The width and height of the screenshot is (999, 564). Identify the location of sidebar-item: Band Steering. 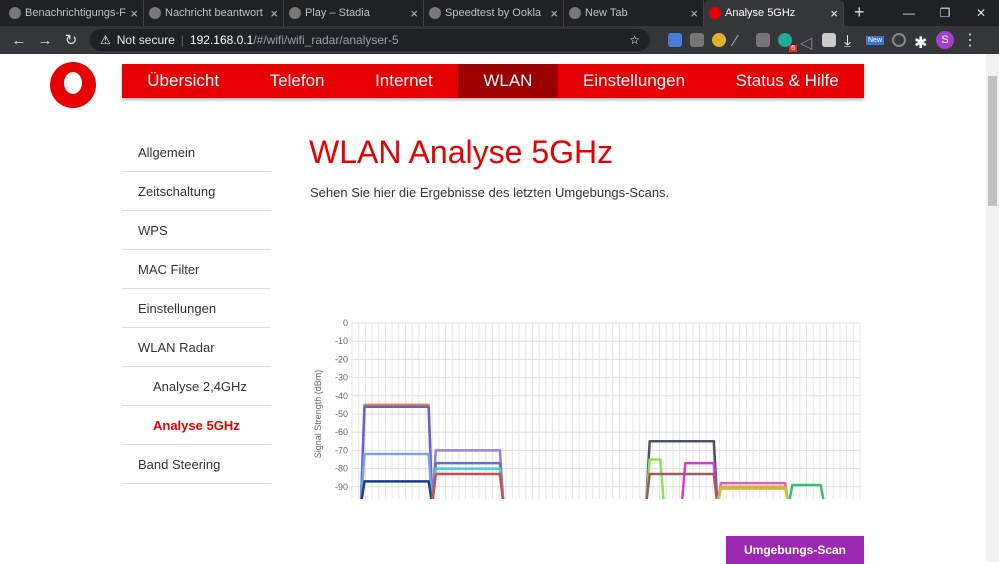
(196, 464).